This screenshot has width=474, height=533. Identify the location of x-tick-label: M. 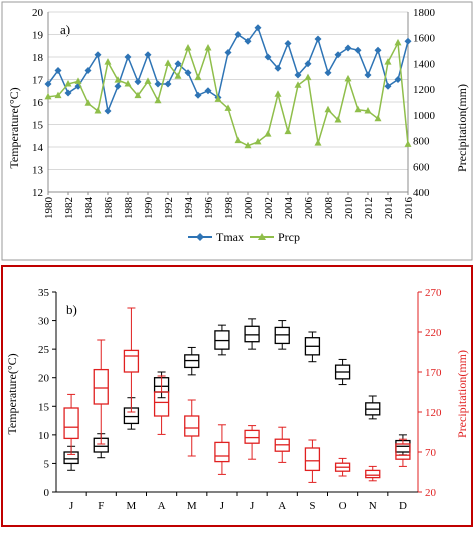
(132, 506).